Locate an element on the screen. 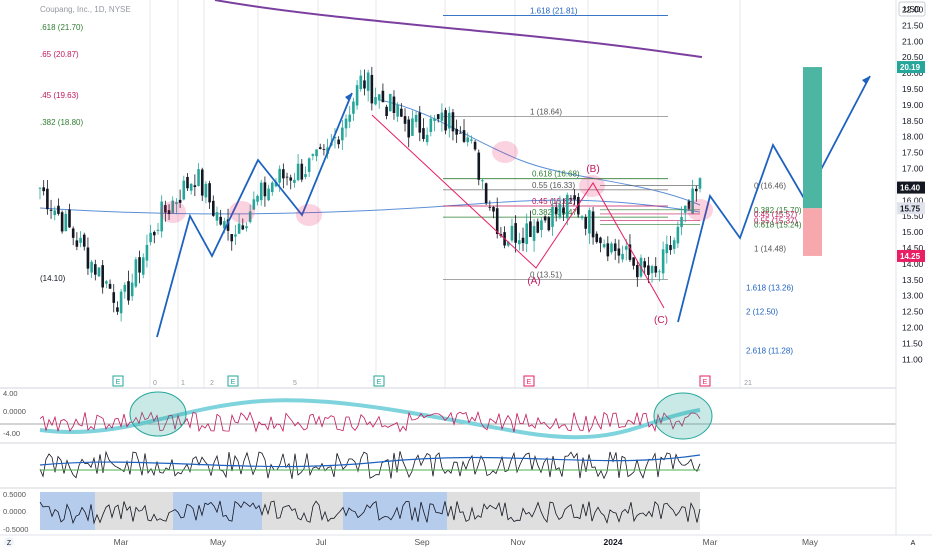 The width and height of the screenshot is (932, 550). price-tick-label: 22.00 is located at coordinates (913, 10).